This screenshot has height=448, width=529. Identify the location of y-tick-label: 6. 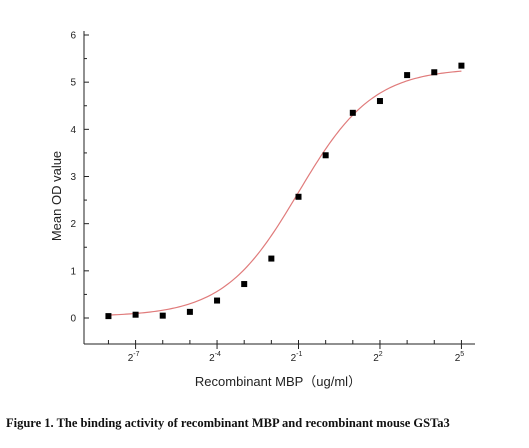
(73, 36).